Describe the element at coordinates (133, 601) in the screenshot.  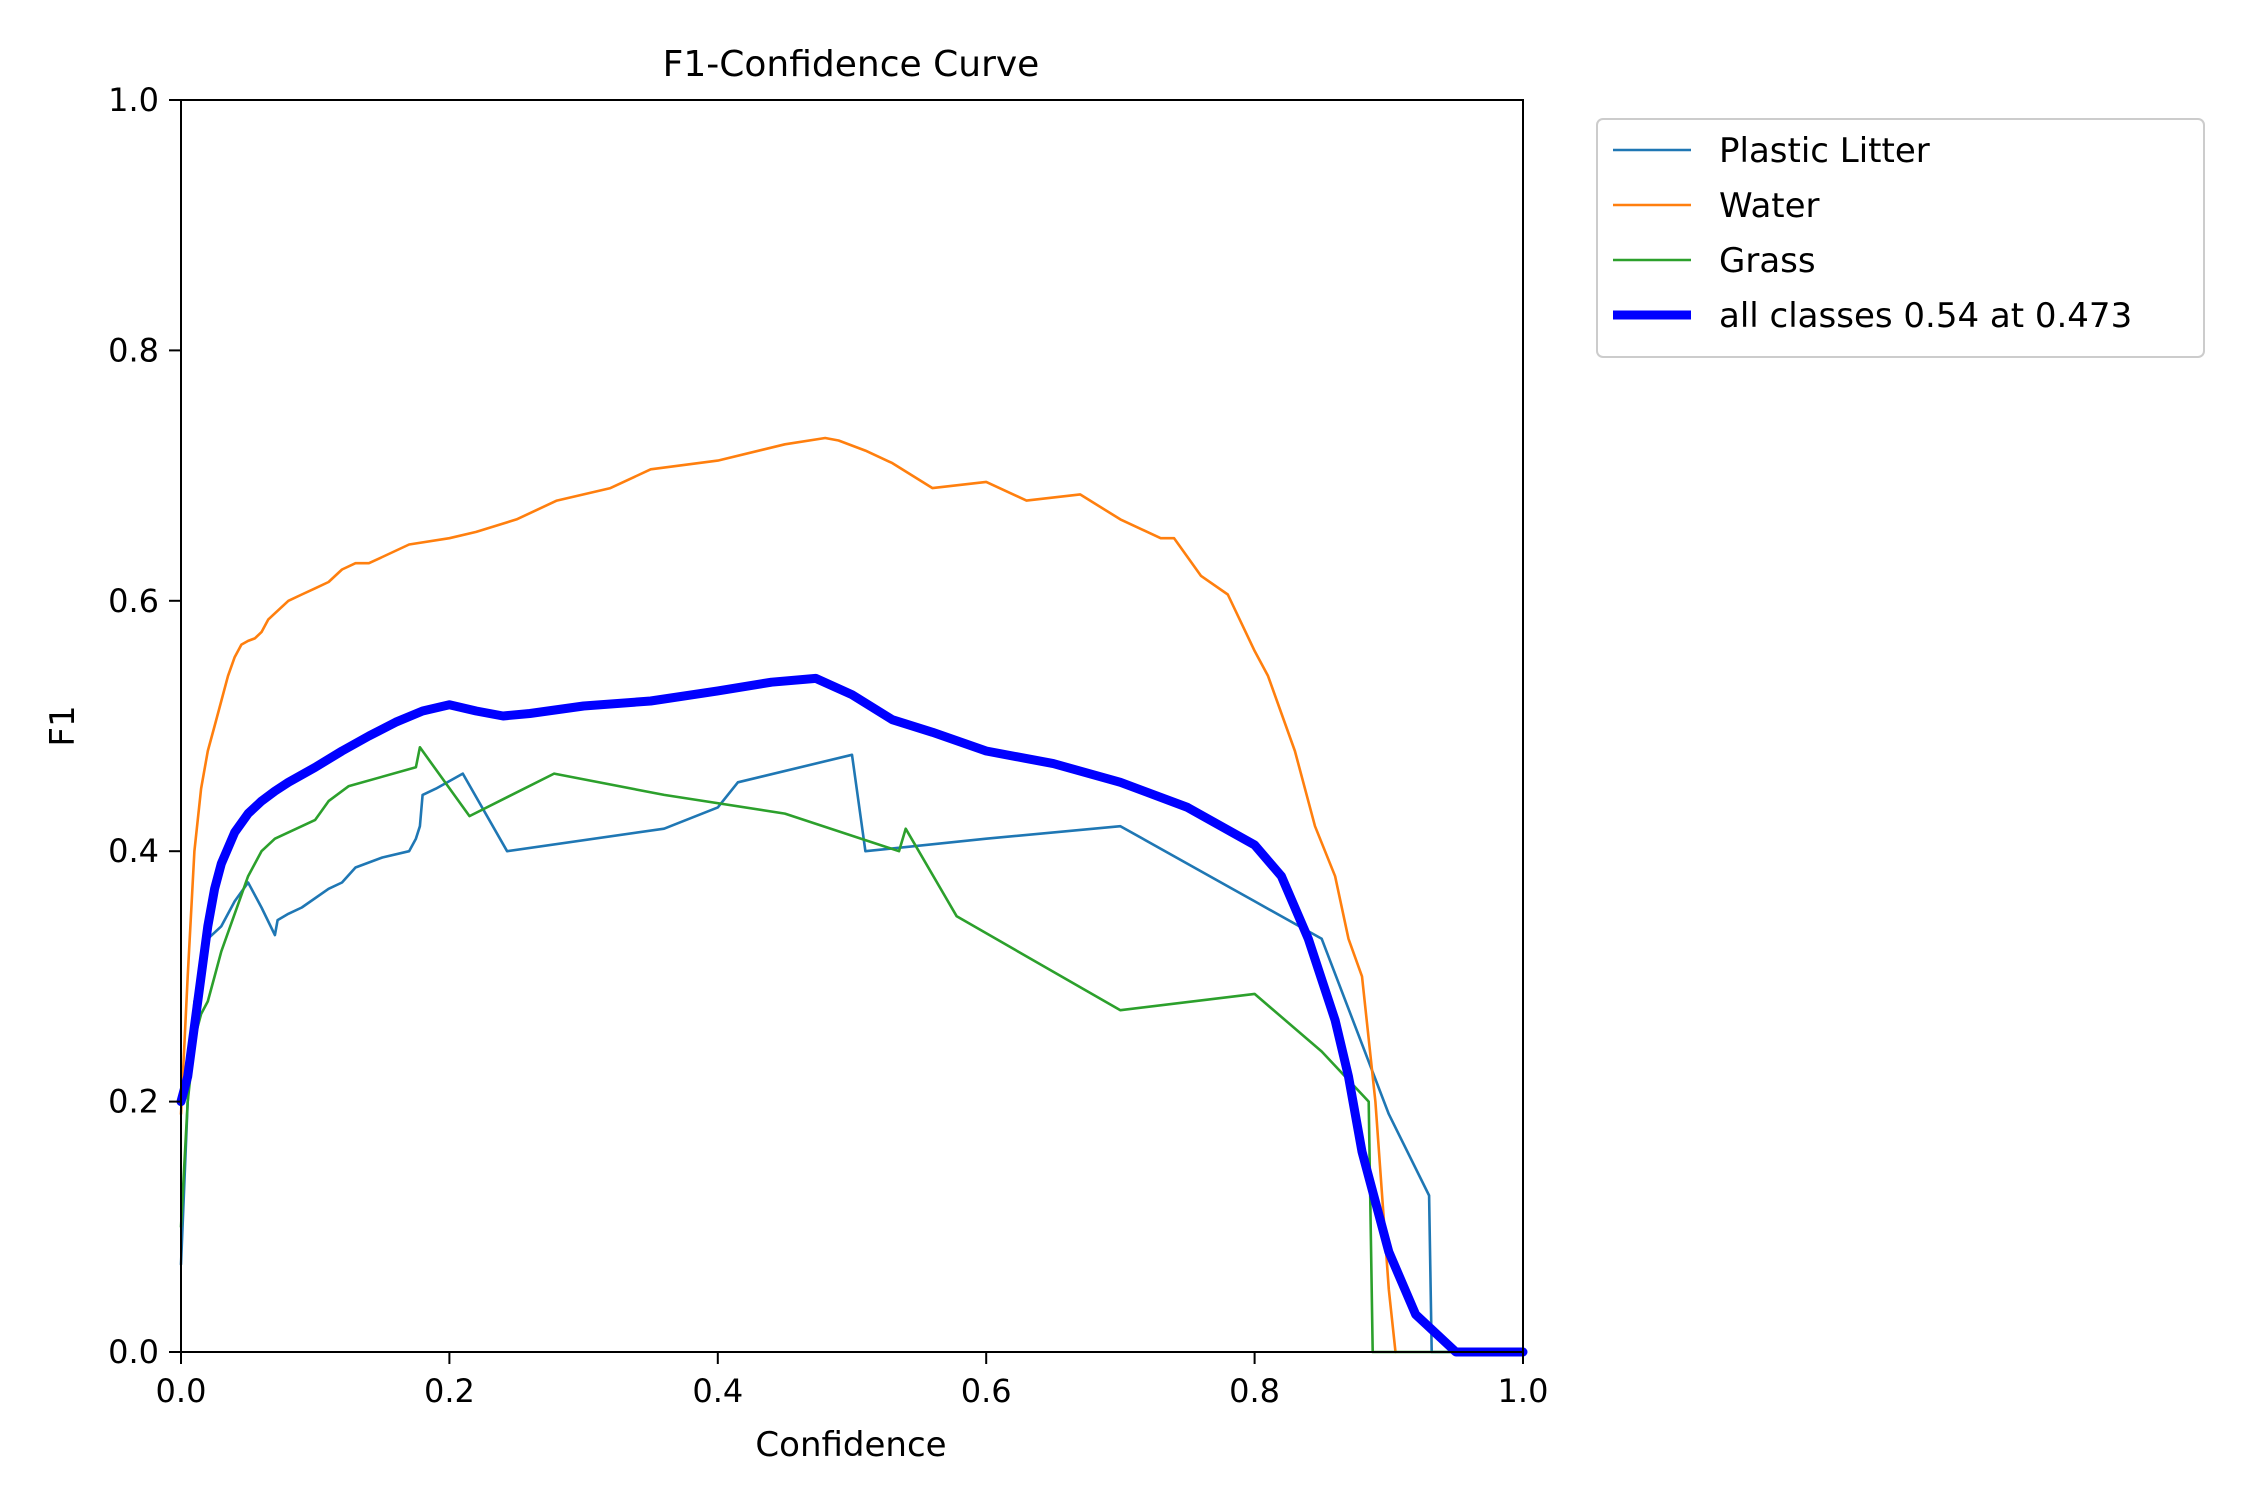
I see `y-tick-label: 0.6` at that location.